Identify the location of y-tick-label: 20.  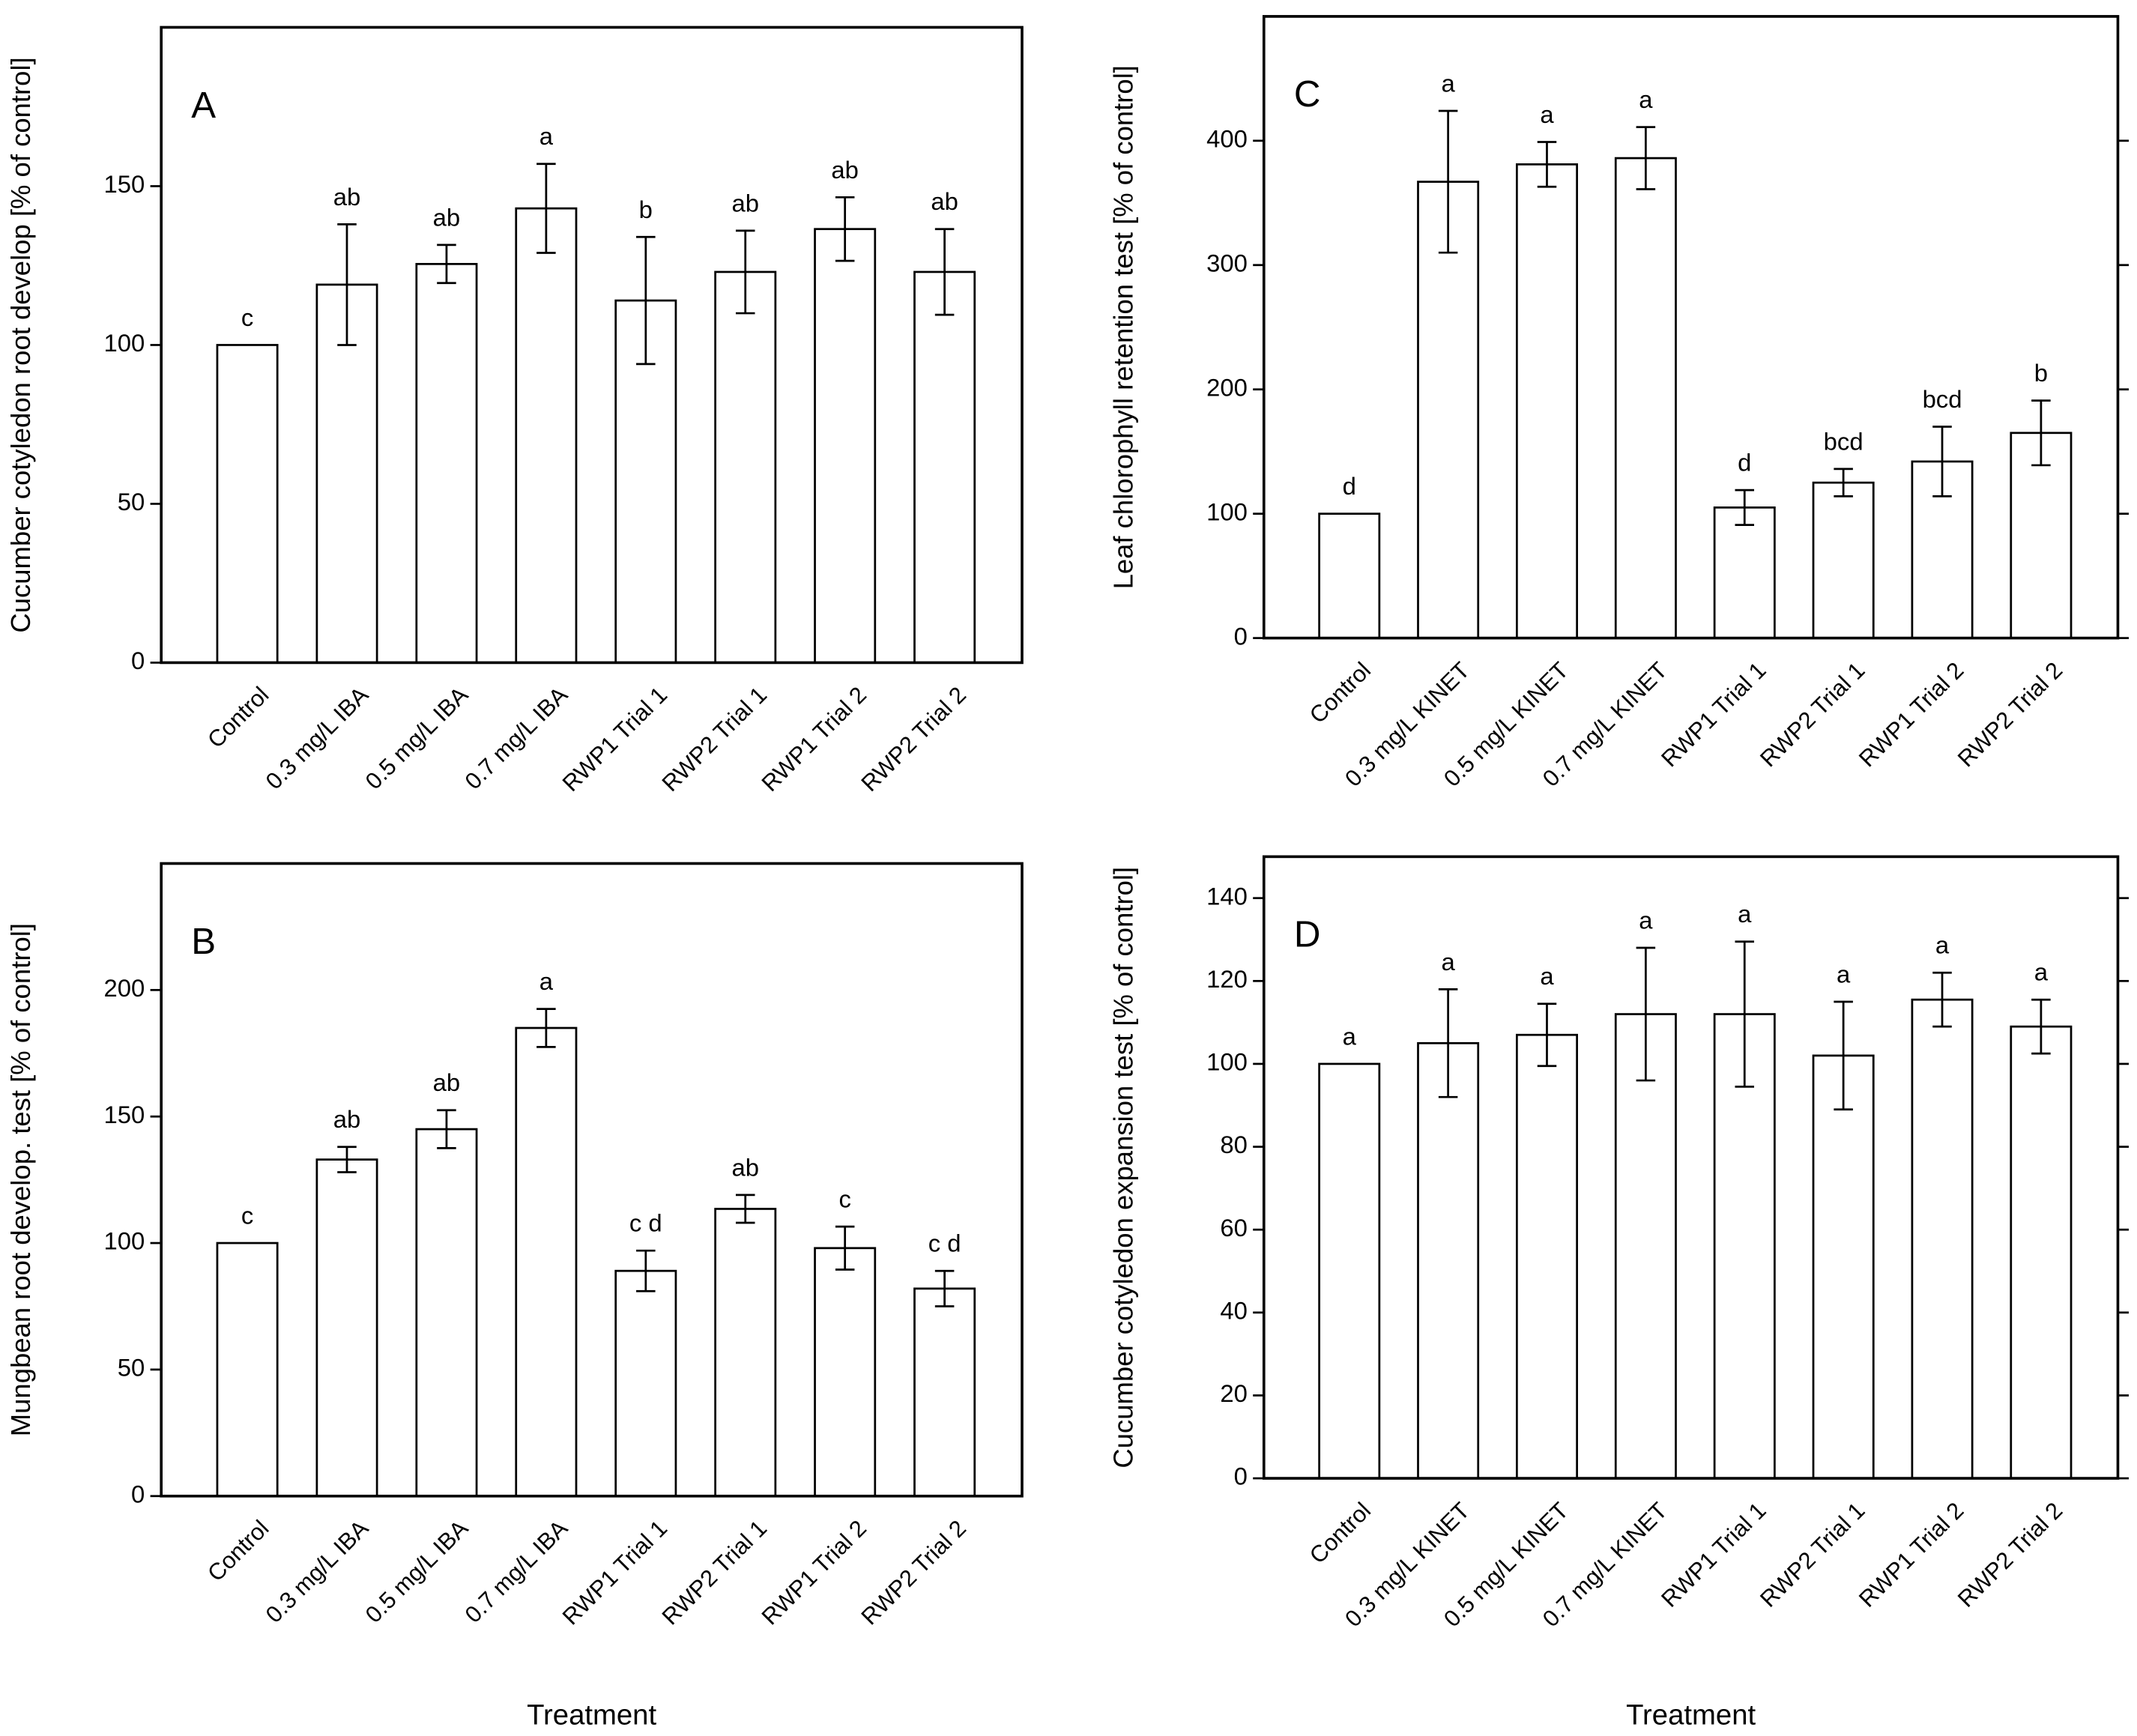
(1234, 1393).